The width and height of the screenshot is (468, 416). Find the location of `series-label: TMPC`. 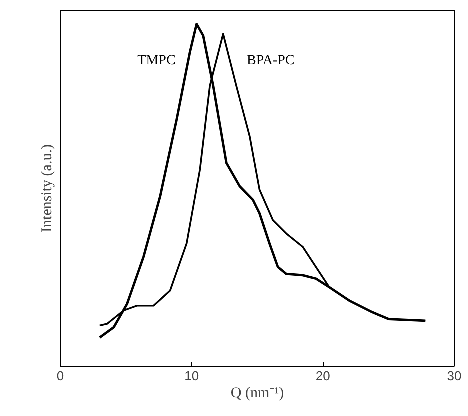

series-label: TMPC is located at coordinates (157, 61).